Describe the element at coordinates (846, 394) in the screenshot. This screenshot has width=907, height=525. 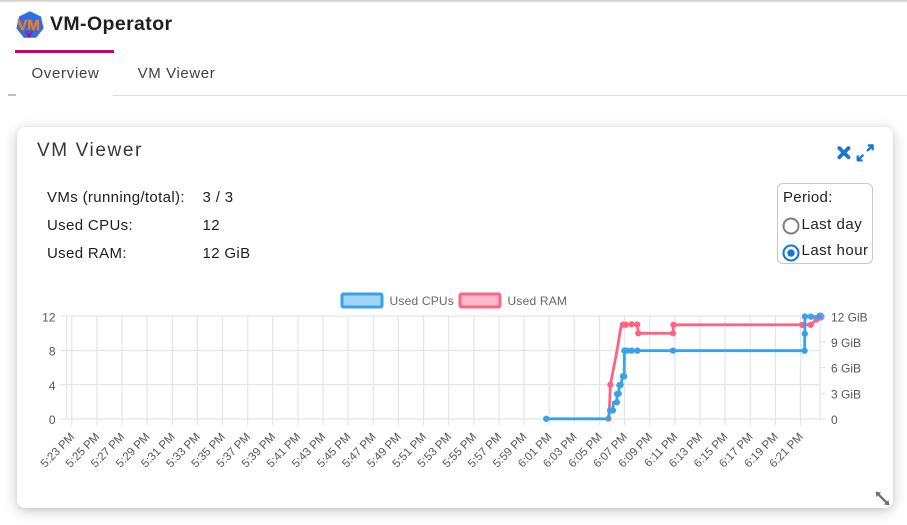
I see `svg-text: 3 GiB` at that location.